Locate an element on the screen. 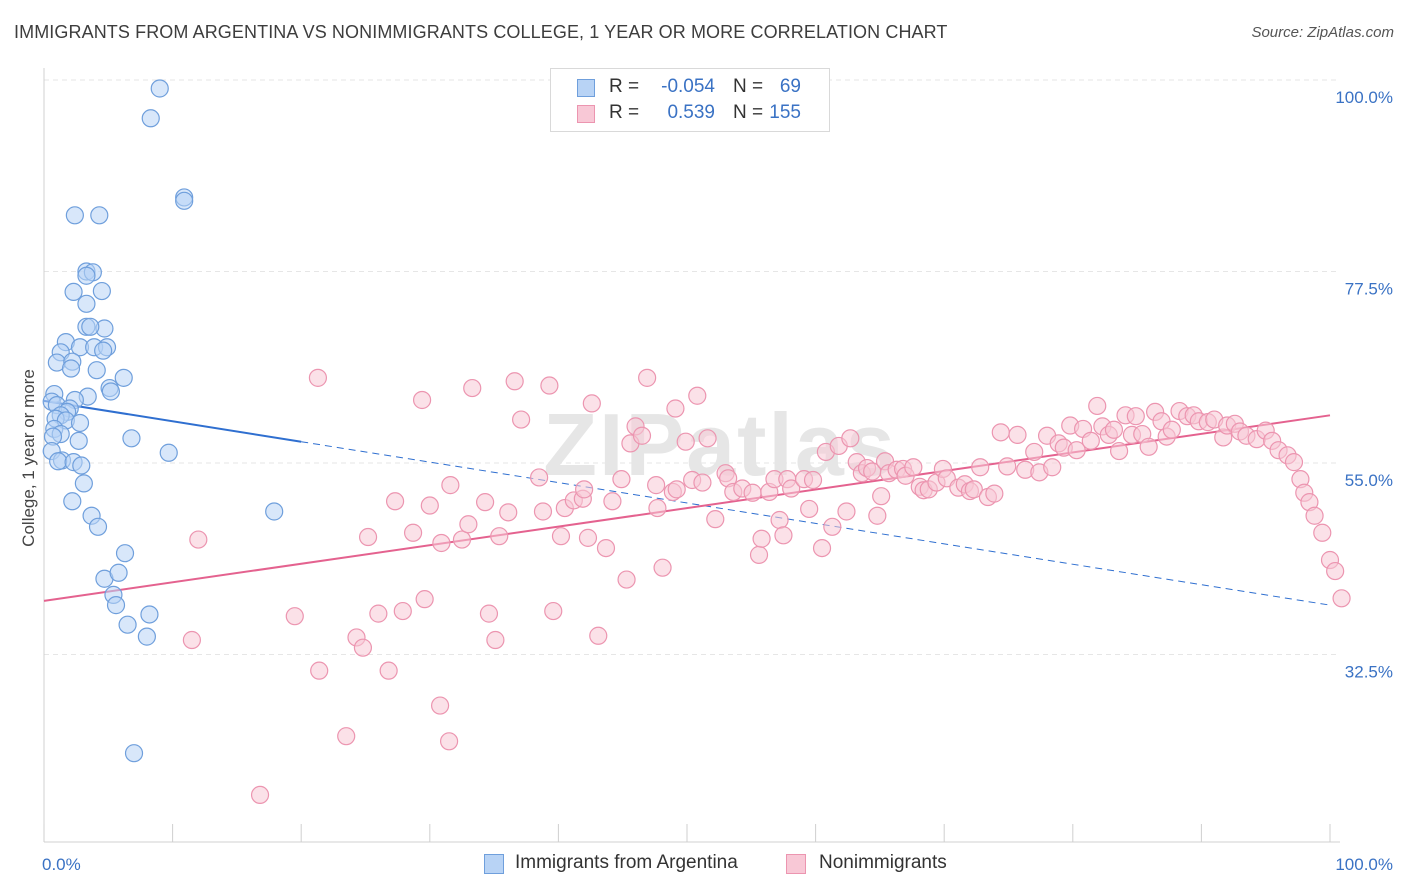 The height and width of the screenshot is (892, 1406). legend-r-value: -0.054 is located at coordinates (688, 86).